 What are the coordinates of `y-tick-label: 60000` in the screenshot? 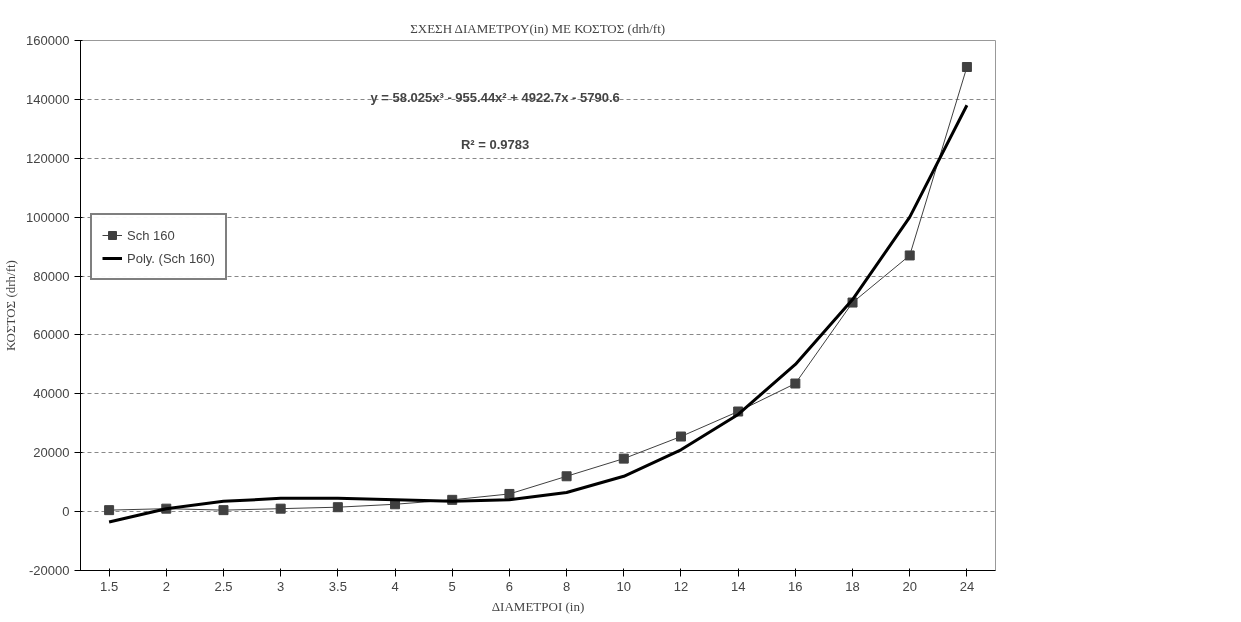 It's located at (51, 335).